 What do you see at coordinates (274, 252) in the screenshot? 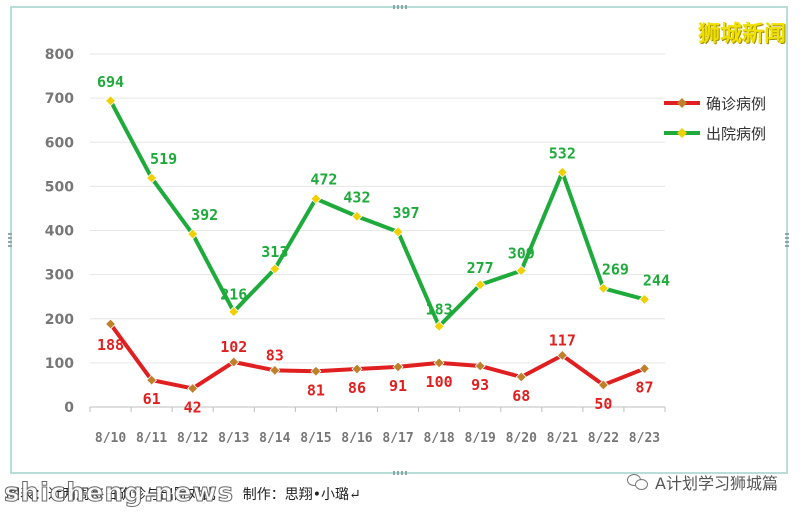
I see `data-label: 313` at bounding box center [274, 252].